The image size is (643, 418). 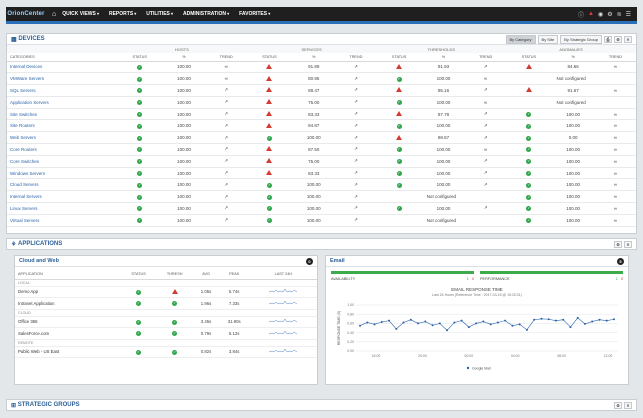 I want to click on user-icon: ◉, so click(x=600, y=14).